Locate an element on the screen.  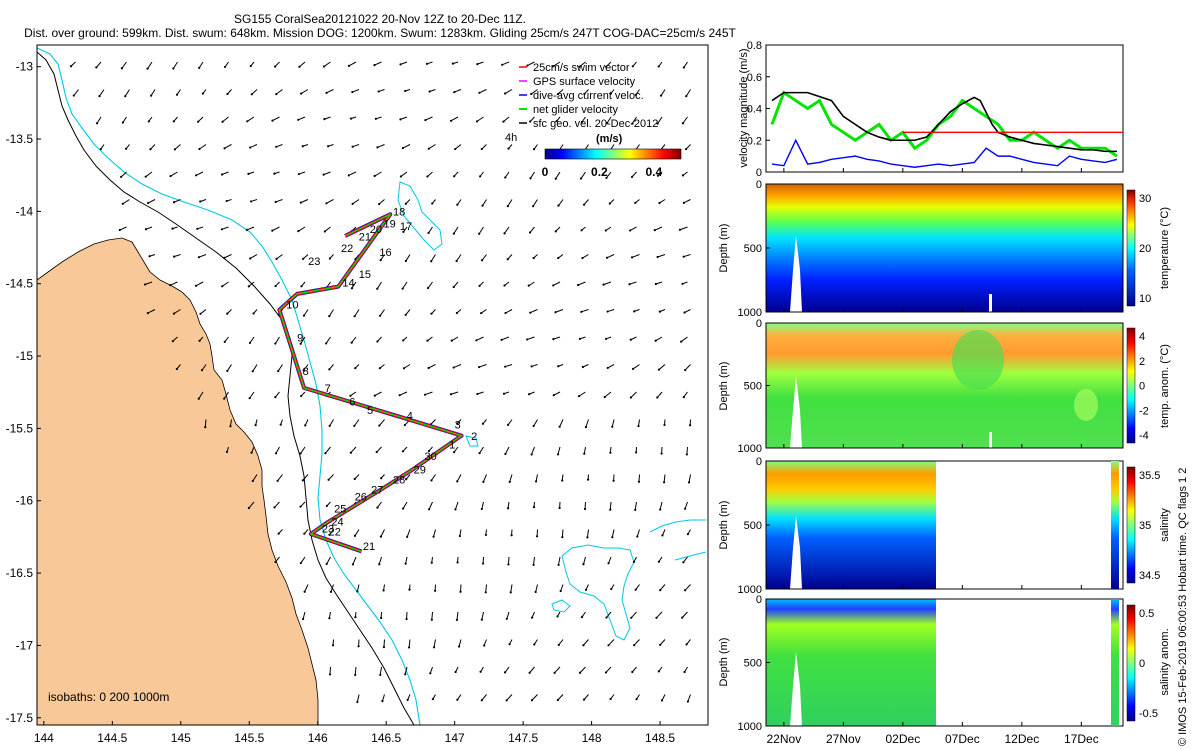
temp-anomaly-gap is located at coordinates (796, 412).